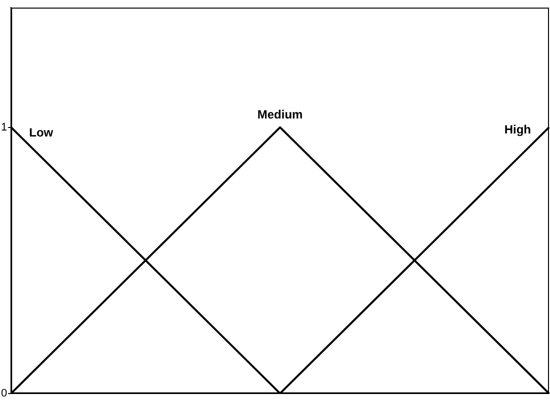  What do you see at coordinates (517, 129) in the screenshot?
I see `series-label: High` at bounding box center [517, 129].